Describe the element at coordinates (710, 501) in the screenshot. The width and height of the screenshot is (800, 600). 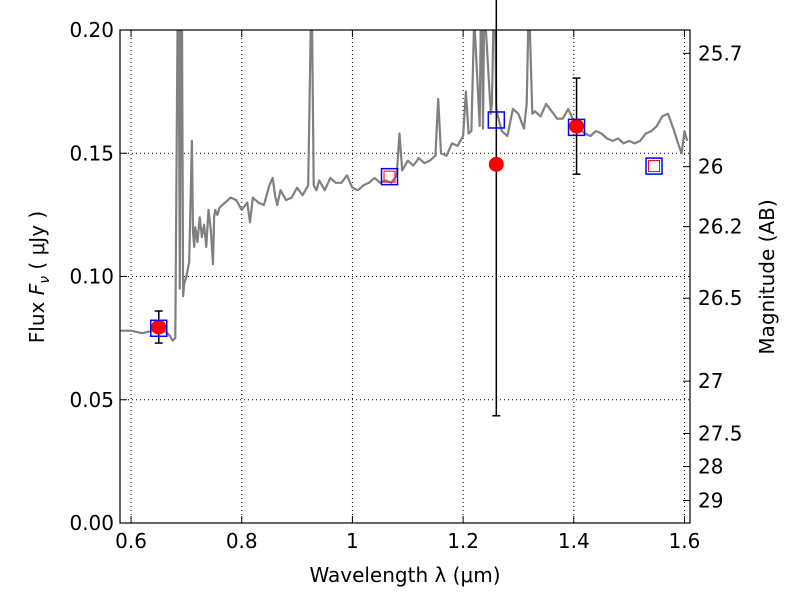
I see `right-tick-label: 29` at that location.